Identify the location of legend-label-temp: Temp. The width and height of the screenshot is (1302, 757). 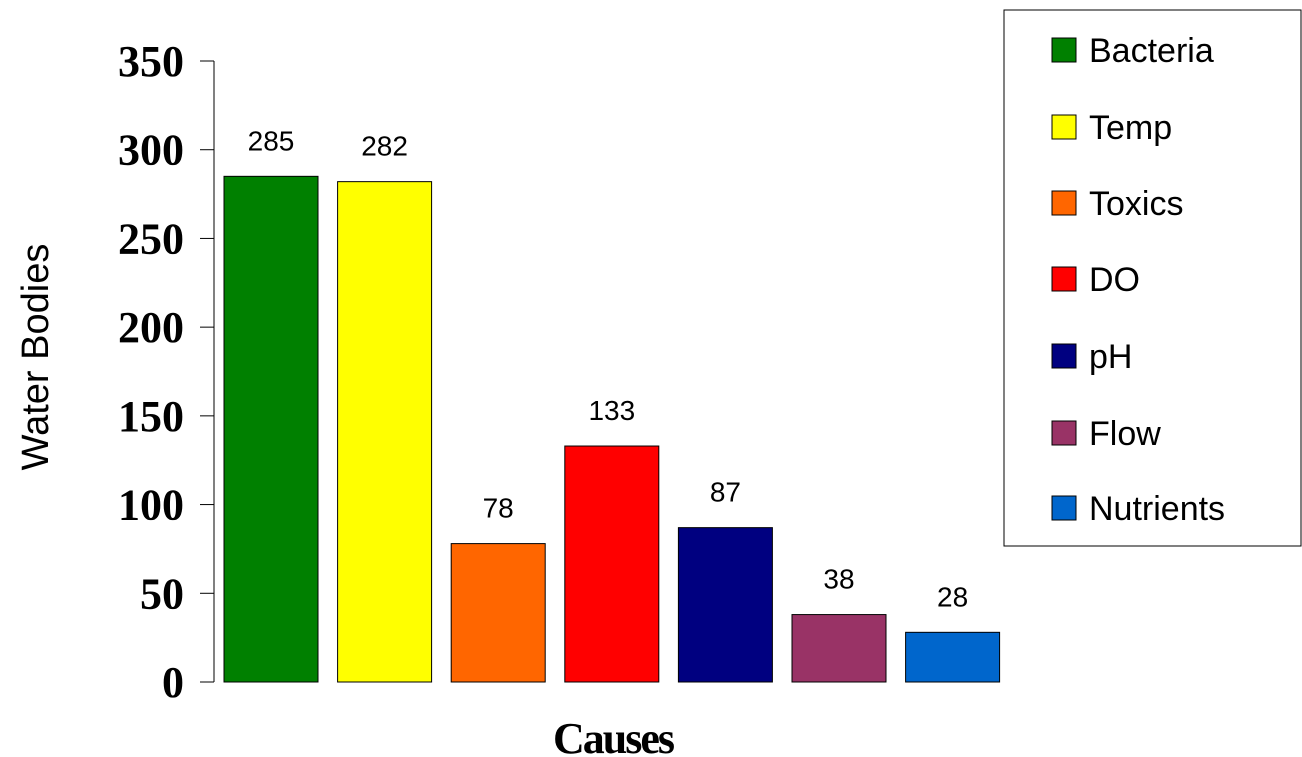
(1130, 128).